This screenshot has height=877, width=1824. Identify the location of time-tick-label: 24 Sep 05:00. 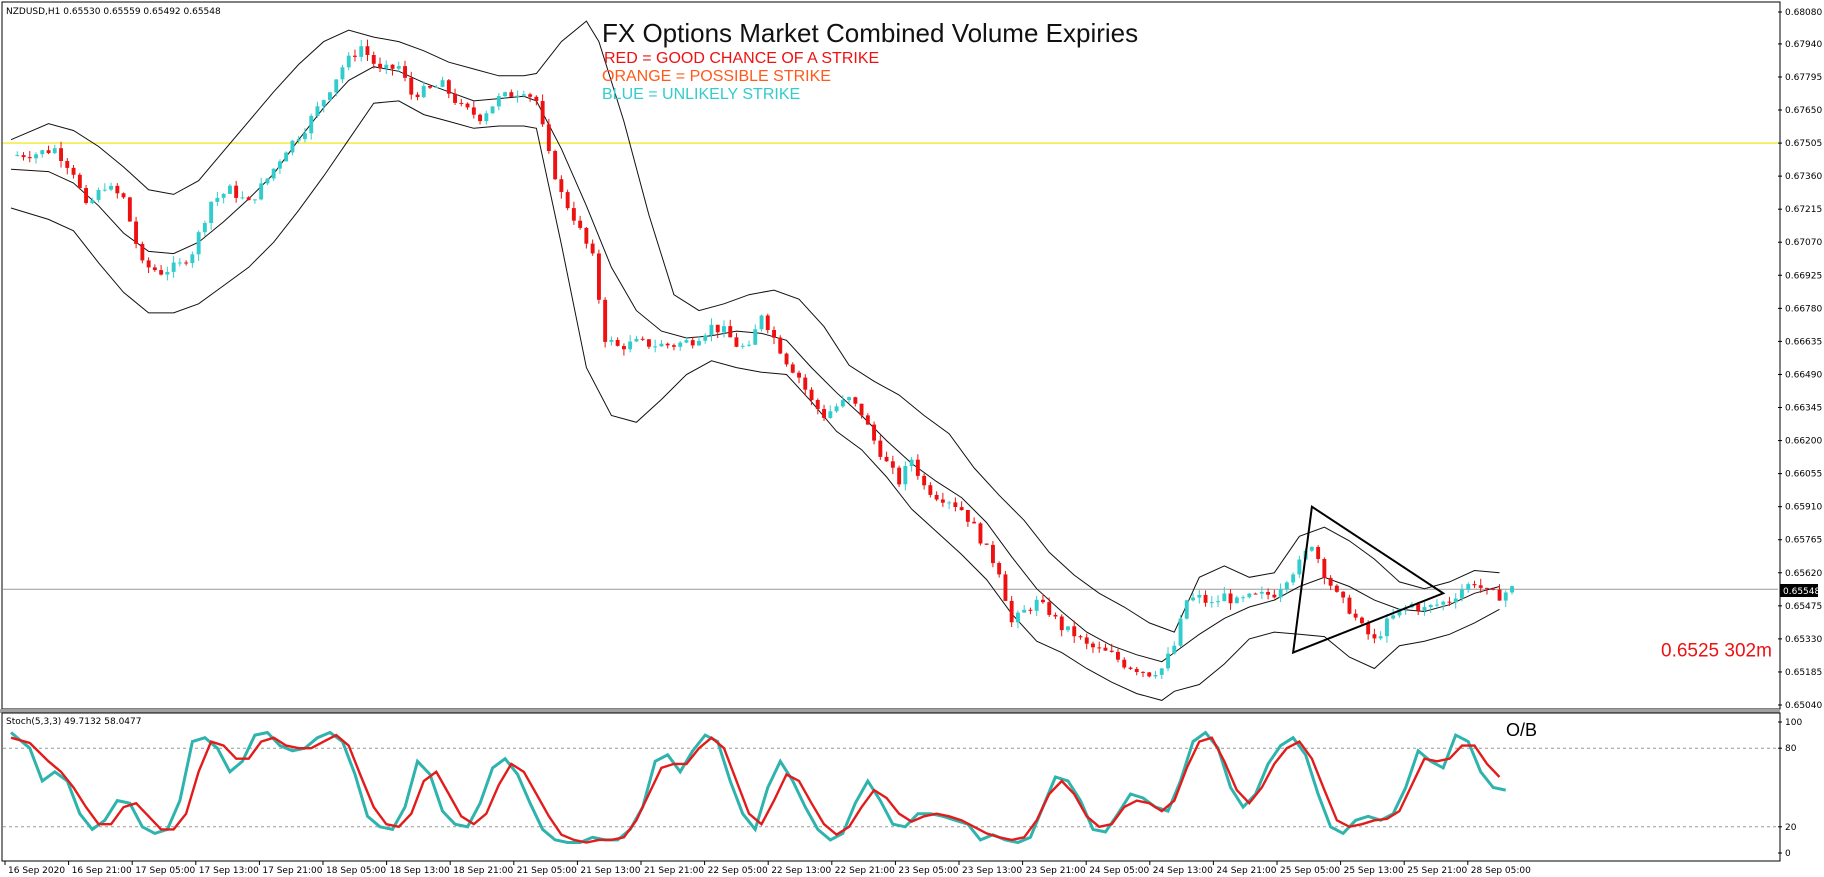
(1119, 871).